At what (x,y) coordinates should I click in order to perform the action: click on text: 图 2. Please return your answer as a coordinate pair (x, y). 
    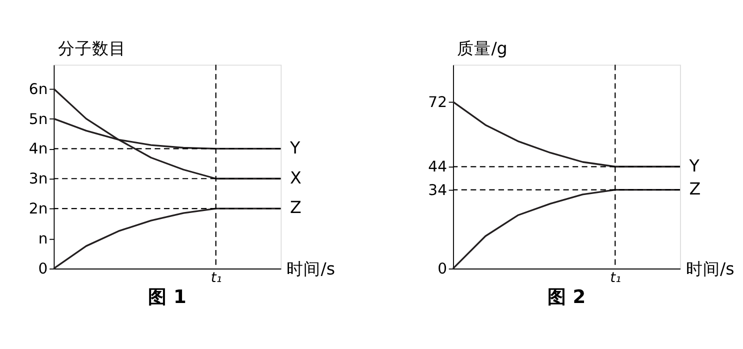
    Looking at the image, I should click on (566, 297).